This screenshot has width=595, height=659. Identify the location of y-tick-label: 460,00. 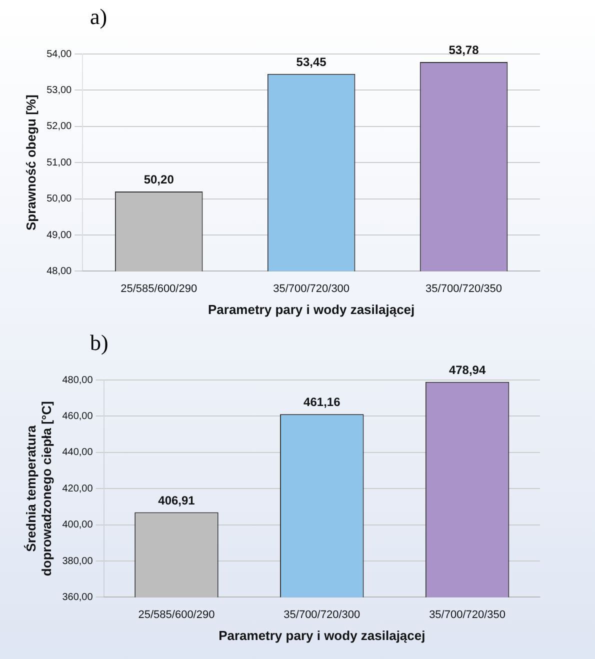
(78, 416).